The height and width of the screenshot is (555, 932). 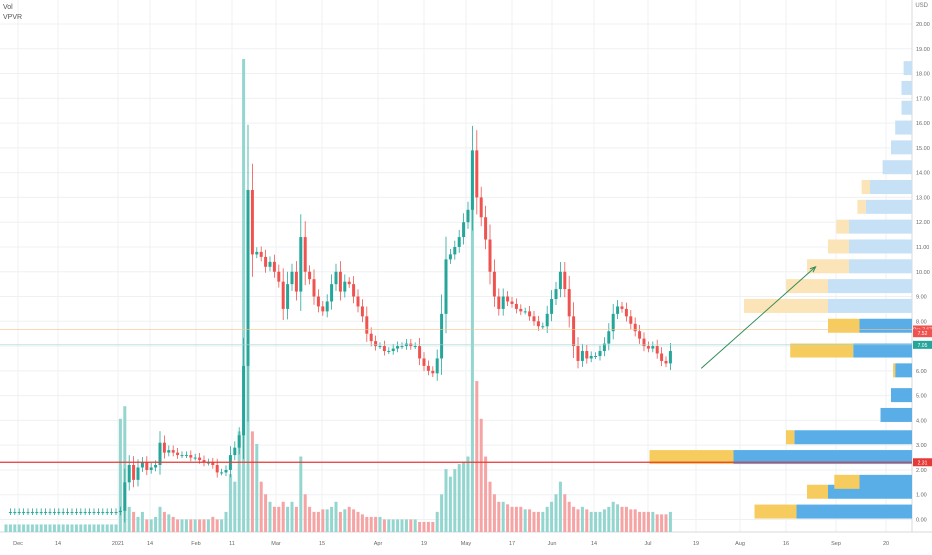 I want to click on y-tick-label: 3.00, so click(x=921, y=446).